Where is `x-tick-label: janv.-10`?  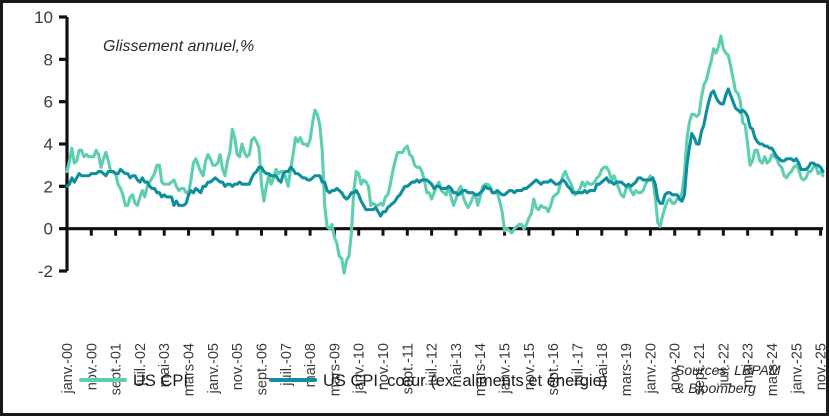 x-tick-label: janv.-10 is located at coordinates (360, 369).